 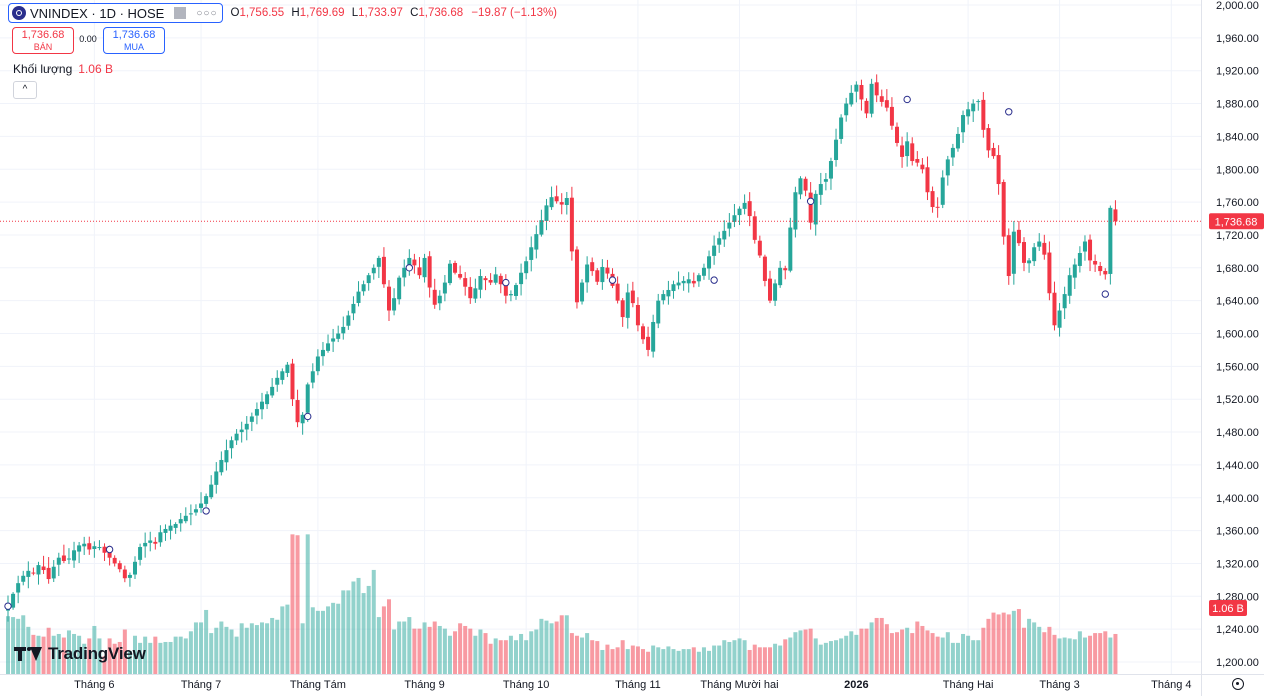 What do you see at coordinates (207, 13) in the screenshot?
I see `more-options-icon: ○○○` at bounding box center [207, 13].